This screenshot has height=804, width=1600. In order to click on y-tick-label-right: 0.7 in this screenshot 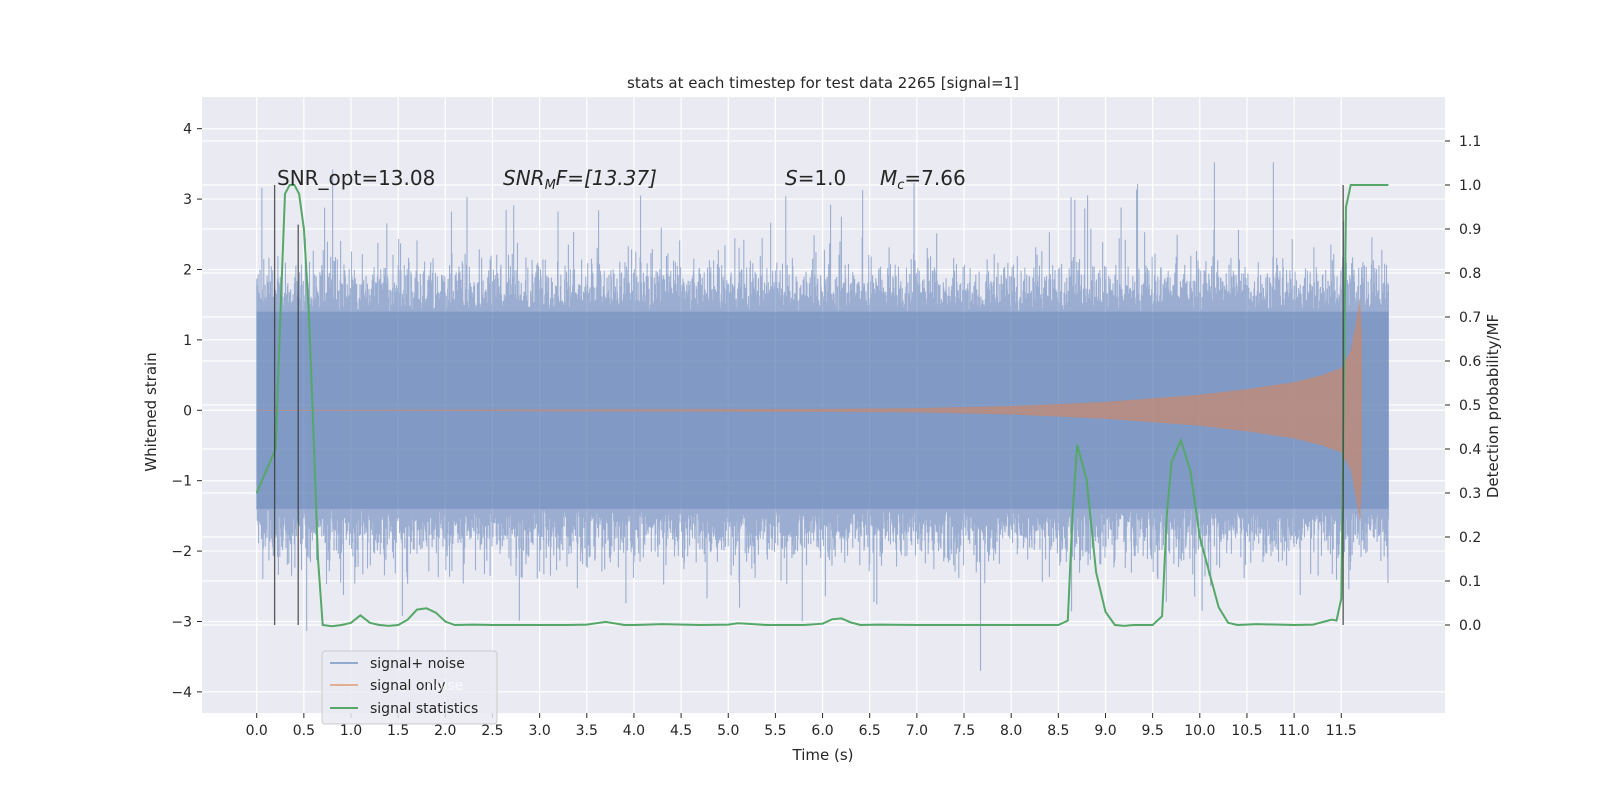, I will do `click(1470, 318)`.